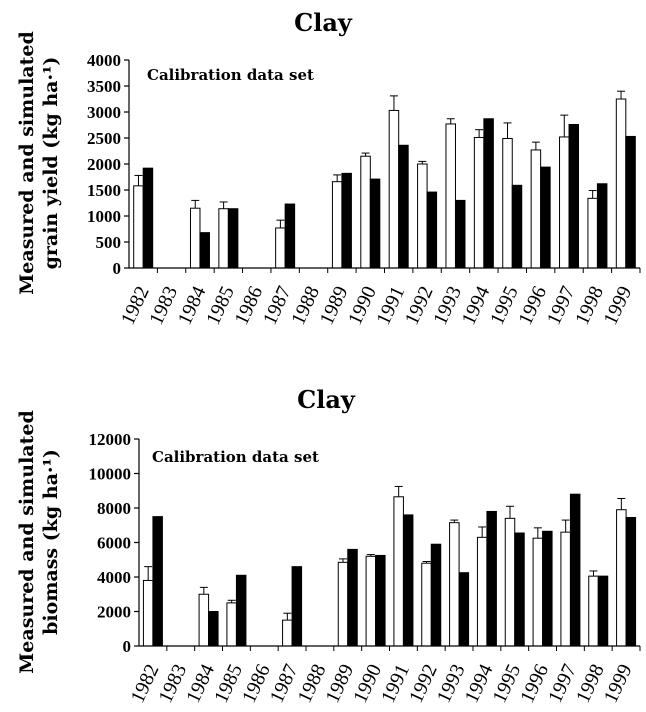 The height and width of the screenshot is (712, 646). I want to click on x-tick-label: 1983, so click(163, 306).